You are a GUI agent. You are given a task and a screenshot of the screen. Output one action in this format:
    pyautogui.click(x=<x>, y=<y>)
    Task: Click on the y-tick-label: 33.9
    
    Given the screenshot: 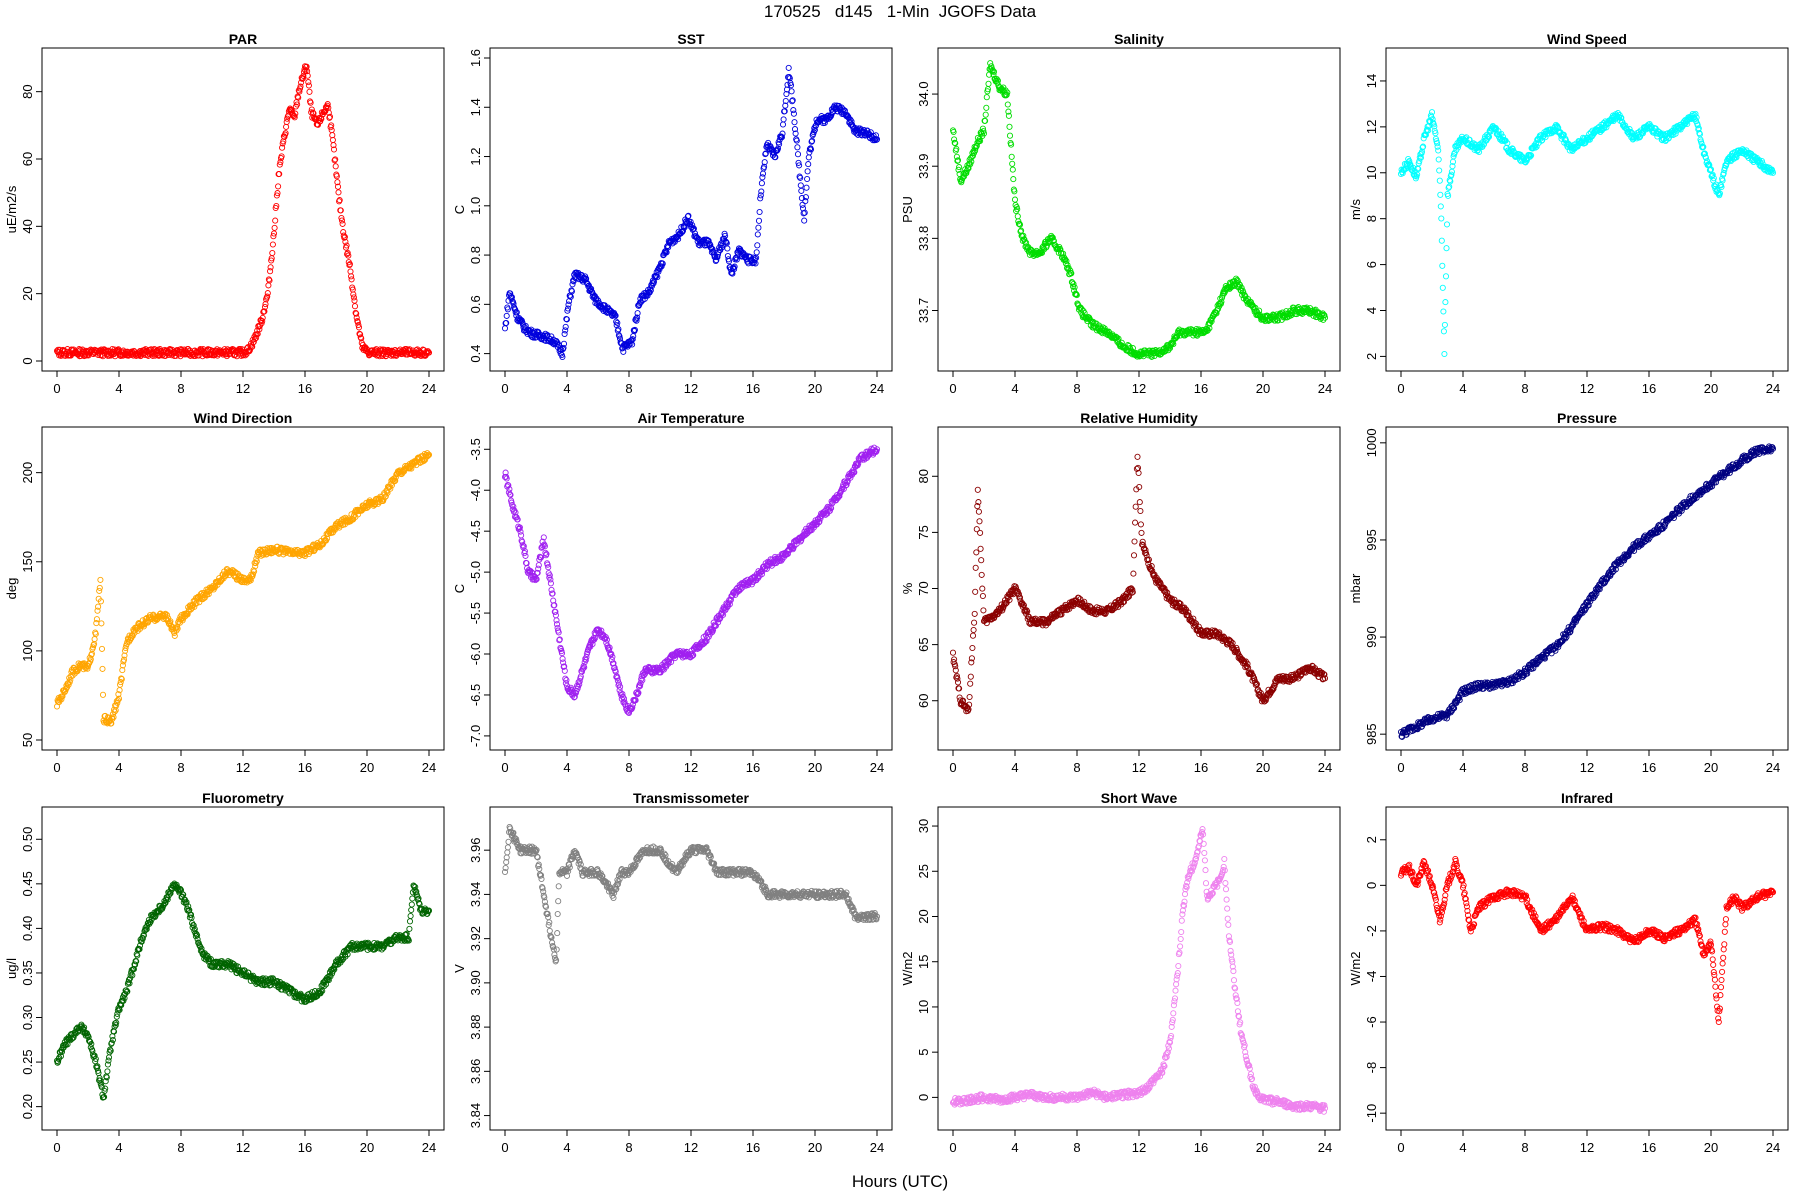 What is the action you would take?
    pyautogui.click(x=923, y=166)
    